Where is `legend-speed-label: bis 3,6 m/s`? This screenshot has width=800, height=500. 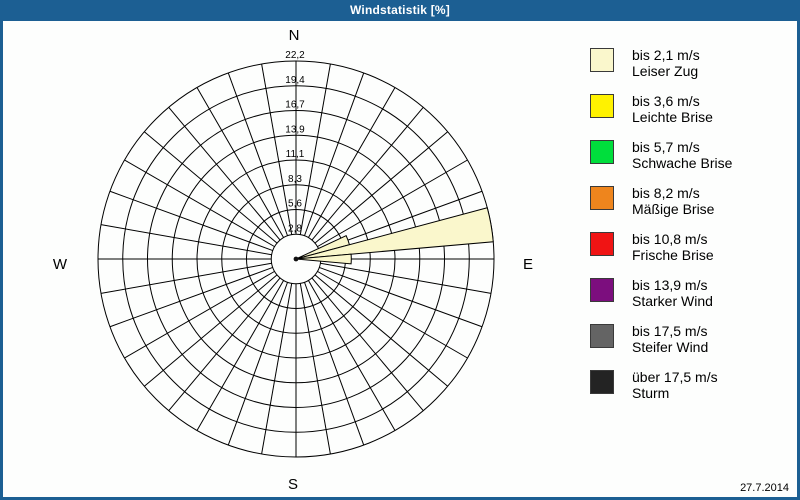 legend-speed-label: bis 3,6 m/s is located at coordinates (666, 101).